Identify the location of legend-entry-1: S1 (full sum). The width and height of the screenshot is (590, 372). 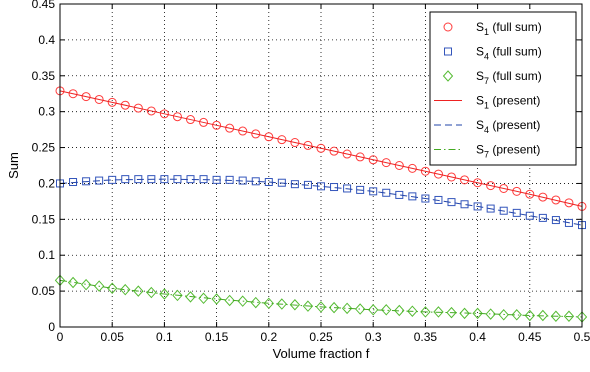
(492, 28).